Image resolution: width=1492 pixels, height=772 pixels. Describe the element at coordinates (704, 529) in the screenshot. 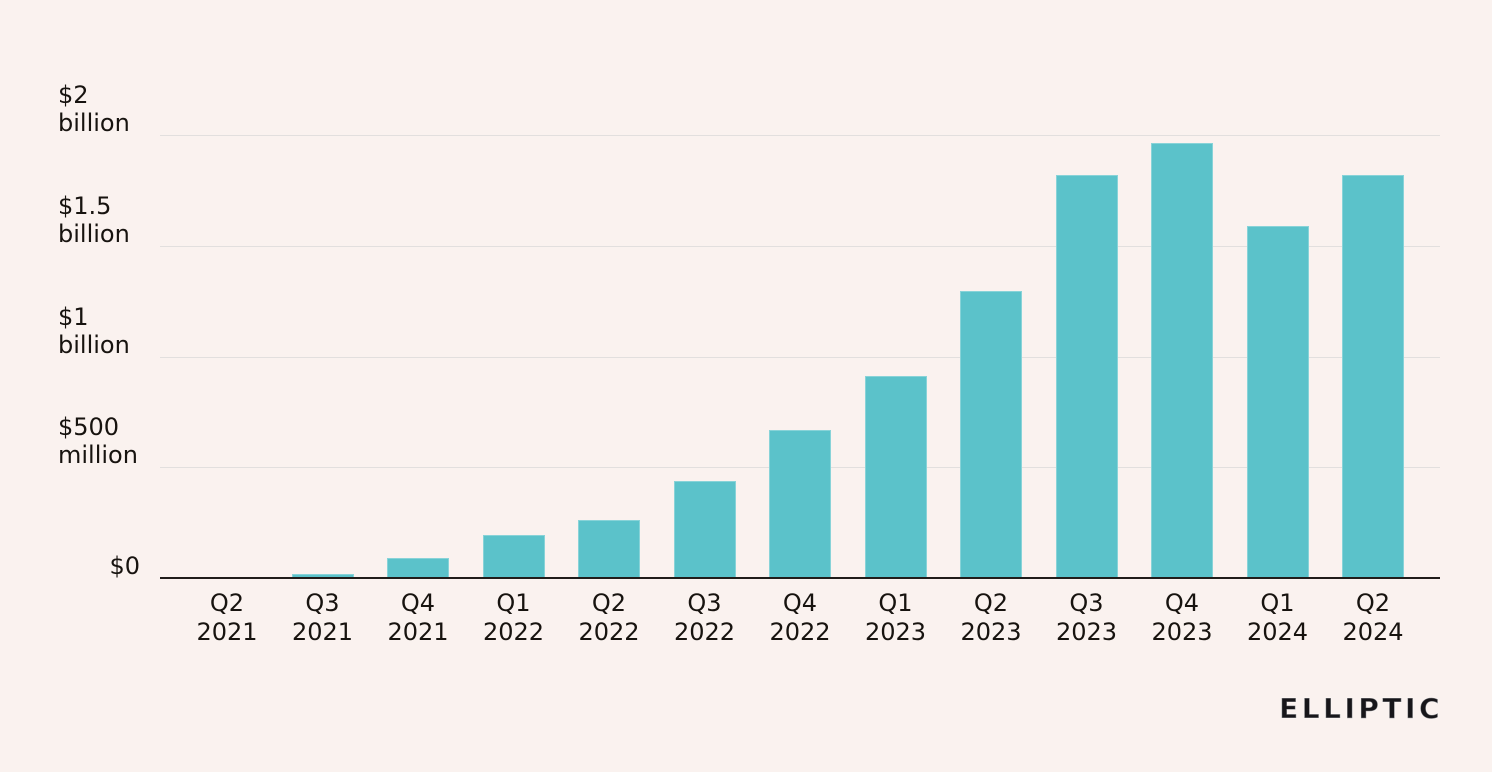

I see `bar-q3-2022` at that location.